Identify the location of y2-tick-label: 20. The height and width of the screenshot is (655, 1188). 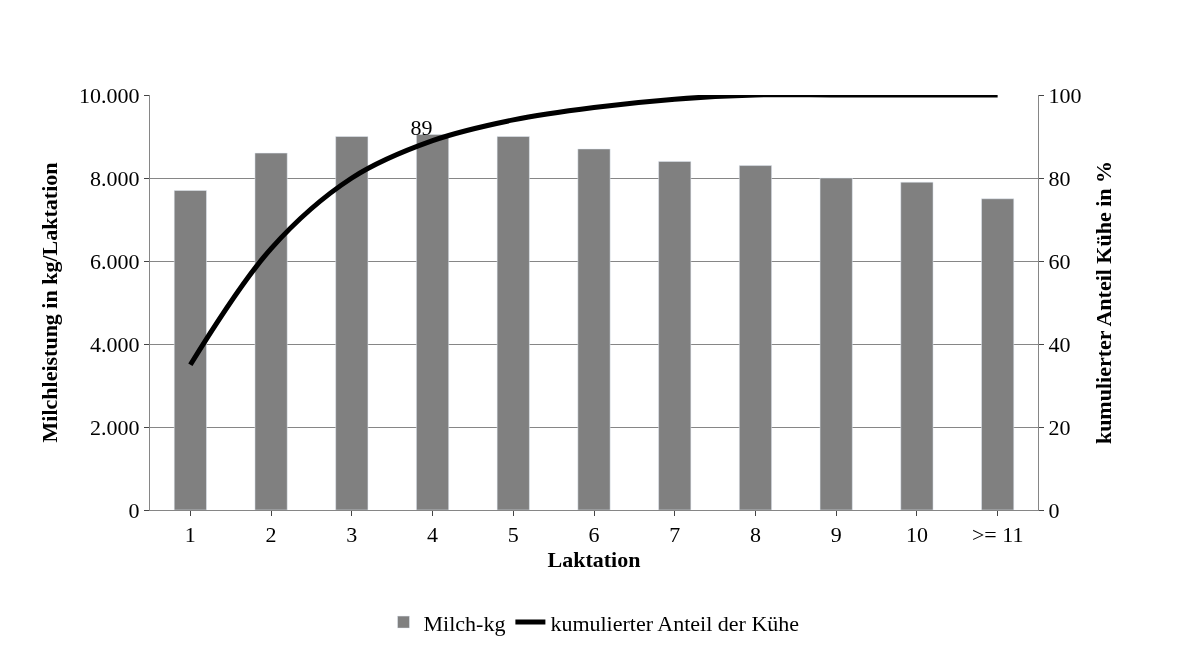
(1059, 427).